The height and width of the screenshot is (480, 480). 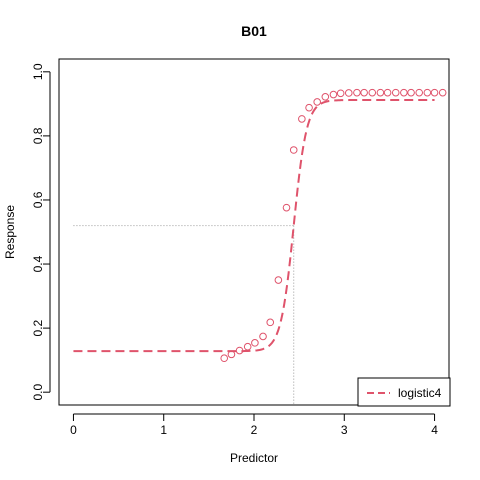 What do you see at coordinates (38, 71) in the screenshot?
I see `y-tick-label: 1.0` at bounding box center [38, 71].